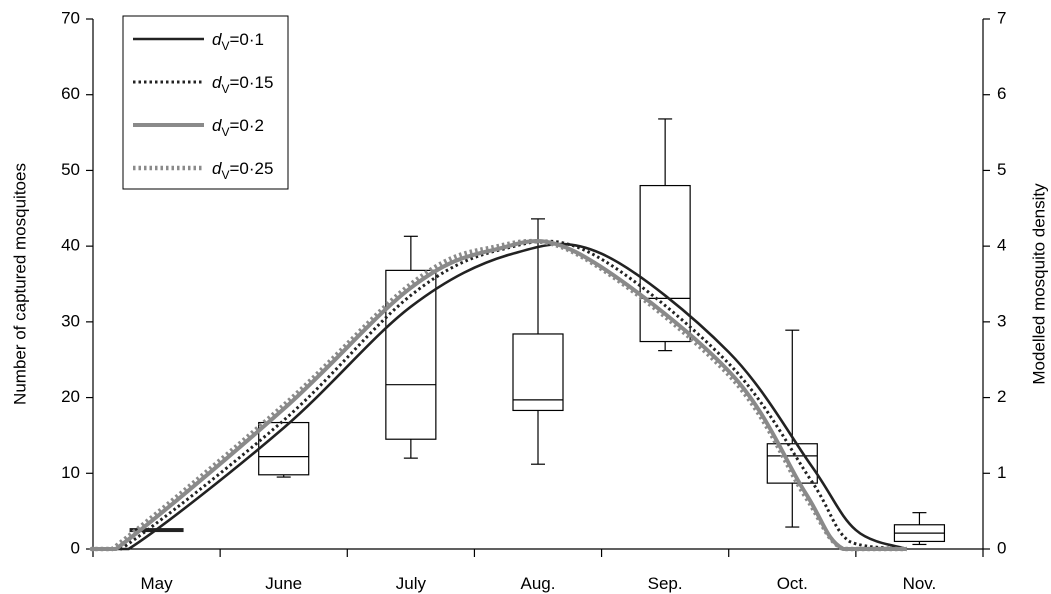 The width and height of the screenshot is (1051, 594). What do you see at coordinates (1038, 284) in the screenshot?
I see `y-axis-title-right: Modelled mosquito density` at bounding box center [1038, 284].